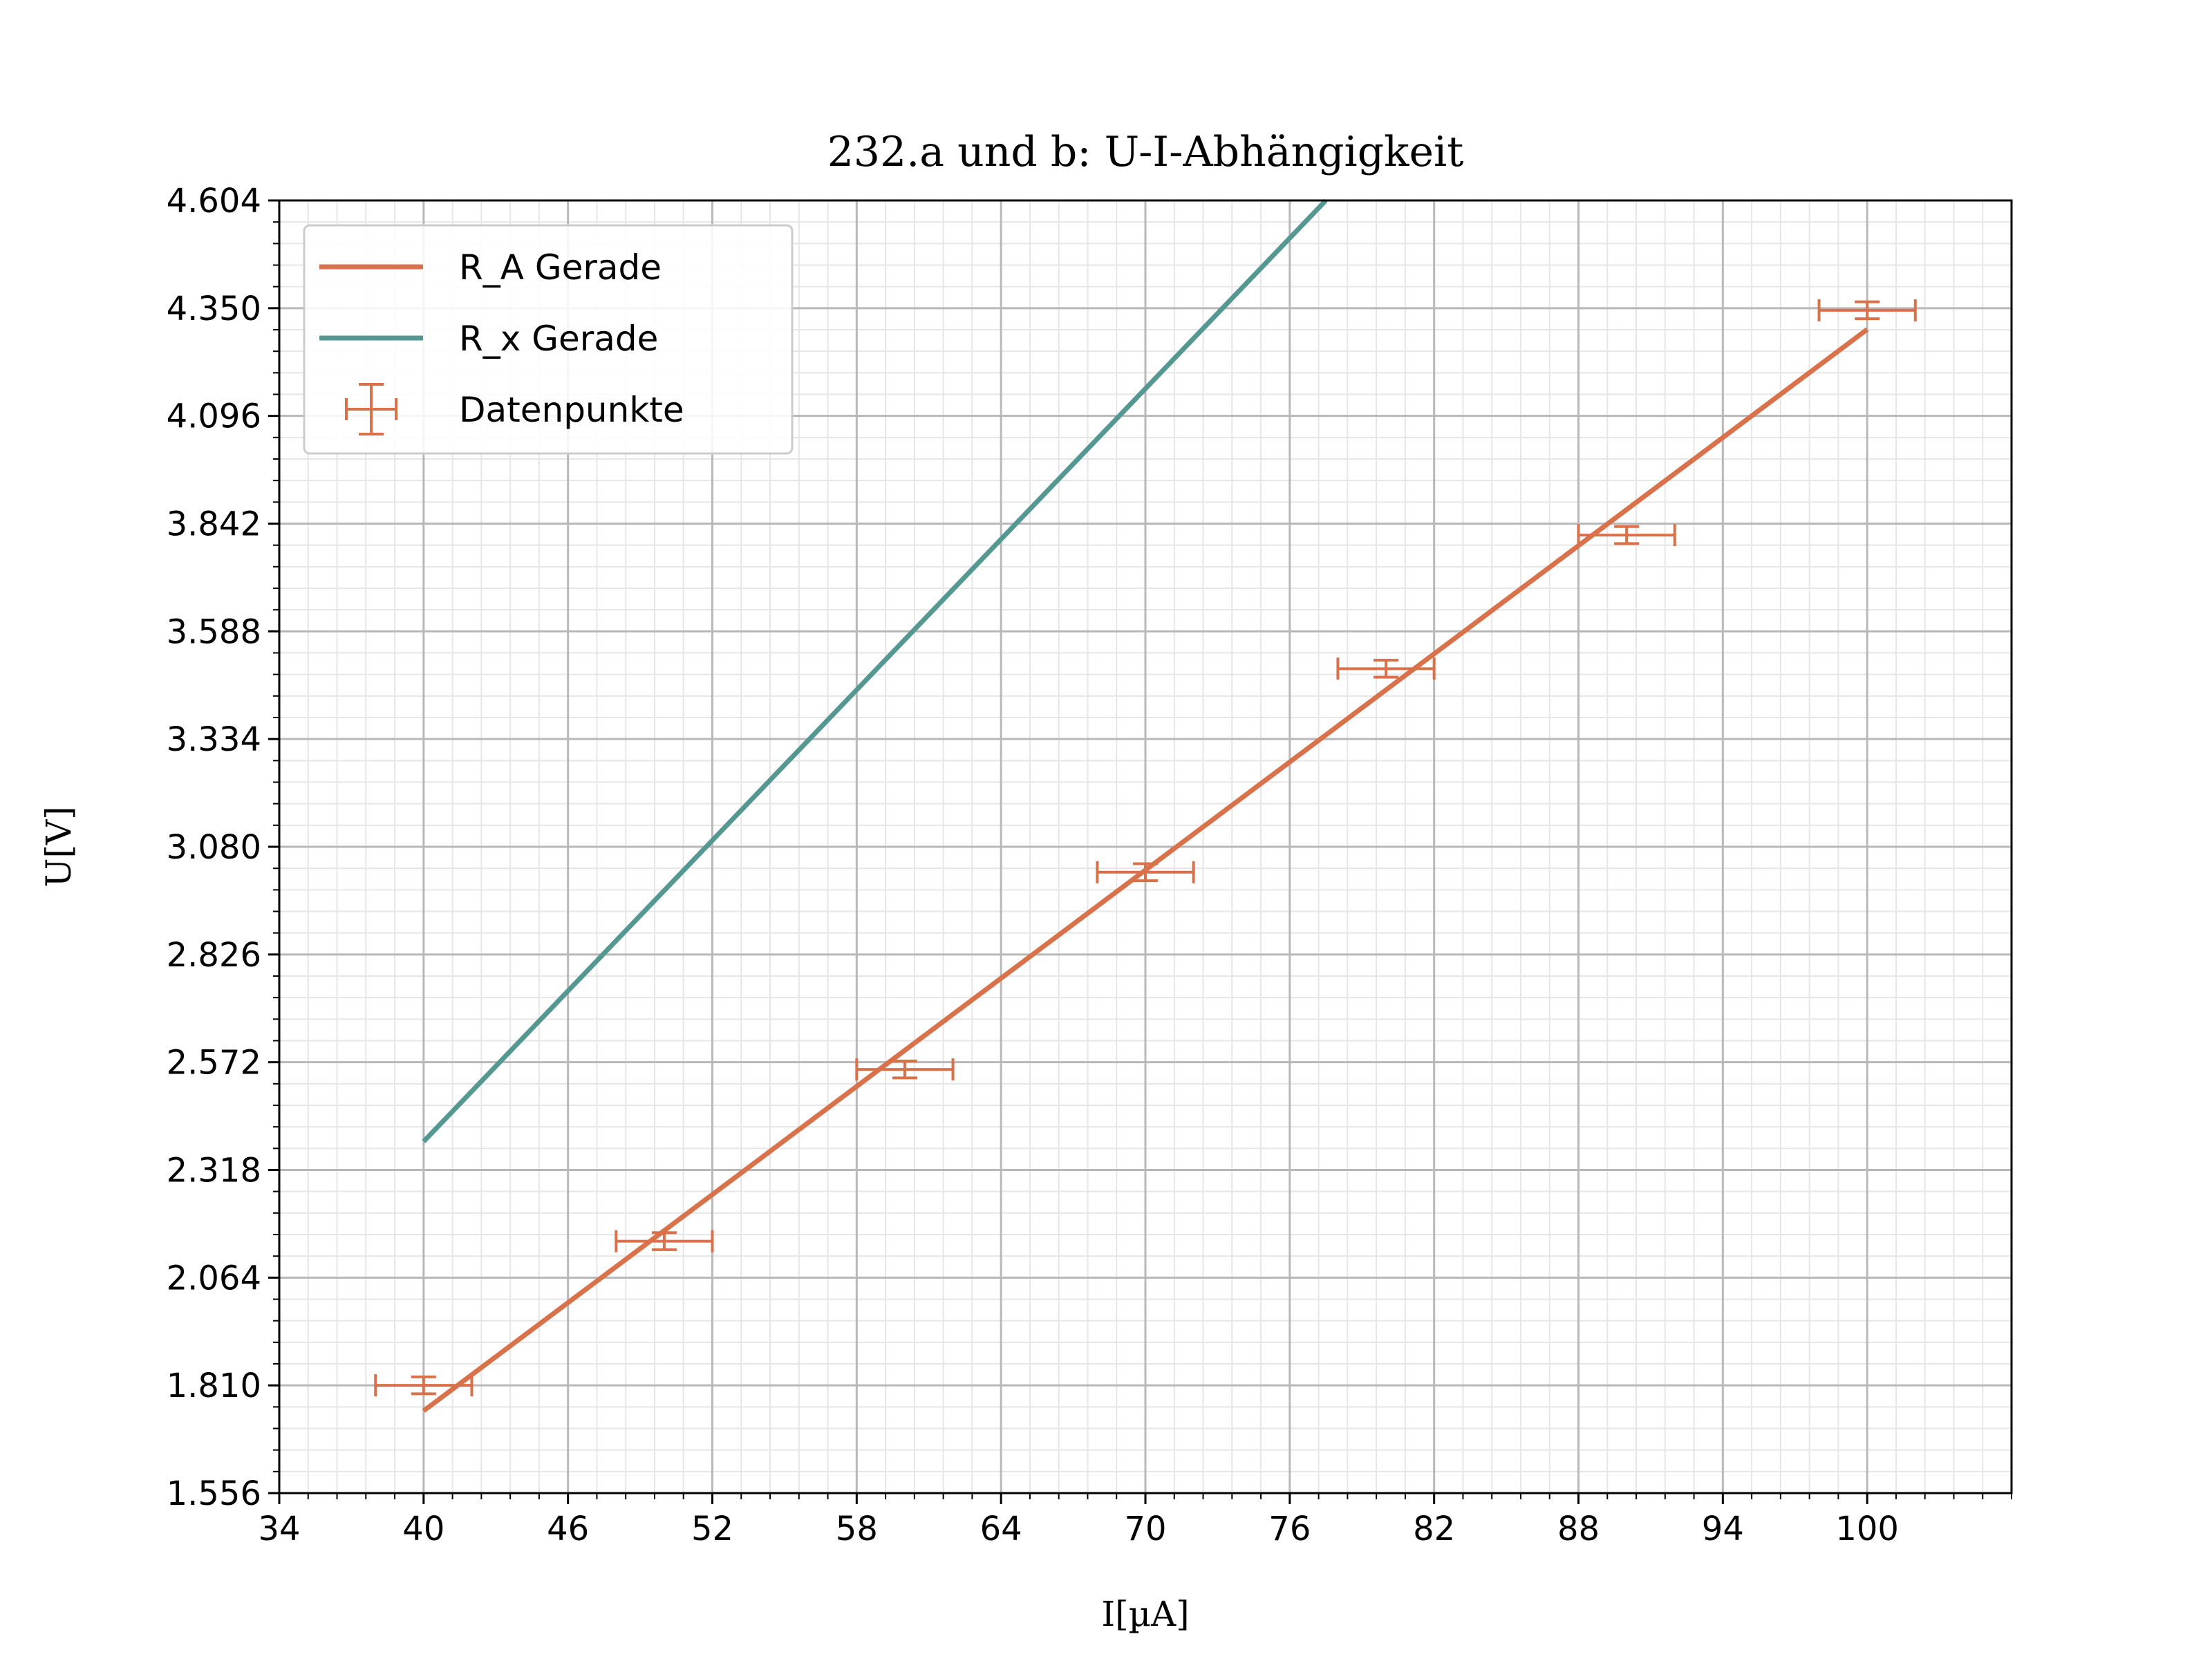 This screenshot has height=1659, width=2212. What do you see at coordinates (571, 410) in the screenshot?
I see `legend-label: Datenpunkte` at bounding box center [571, 410].